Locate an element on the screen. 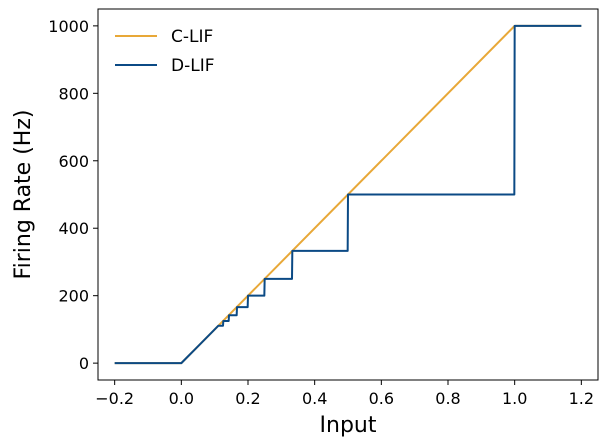 The width and height of the screenshot is (604, 447). x-tick-label: −0.2 is located at coordinates (114, 398).